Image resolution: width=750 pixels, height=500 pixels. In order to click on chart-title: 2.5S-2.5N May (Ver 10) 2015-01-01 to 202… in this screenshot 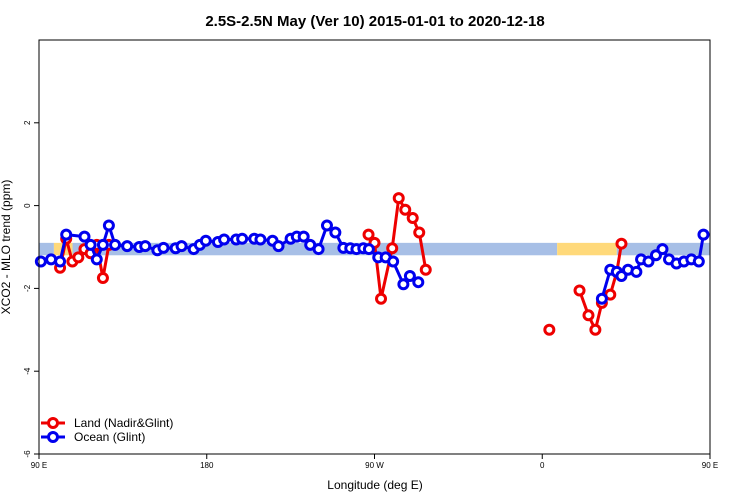, I will do `click(374, 21)`.